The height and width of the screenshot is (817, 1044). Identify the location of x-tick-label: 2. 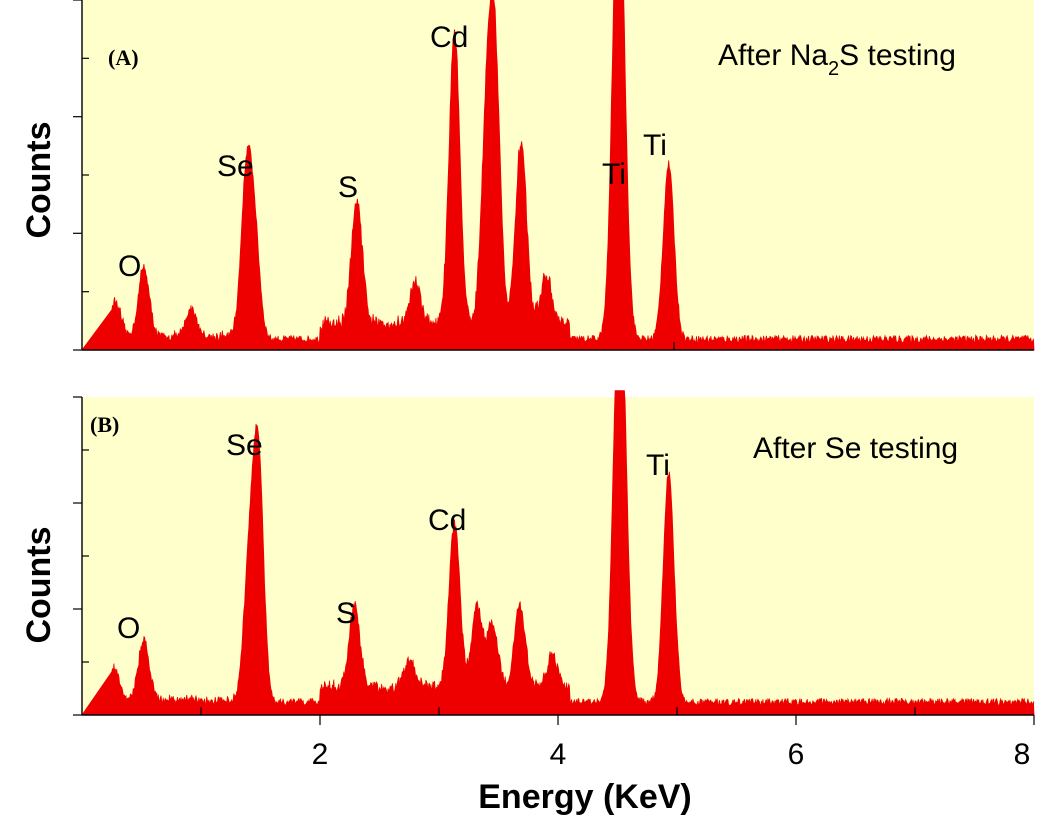
(320, 754).